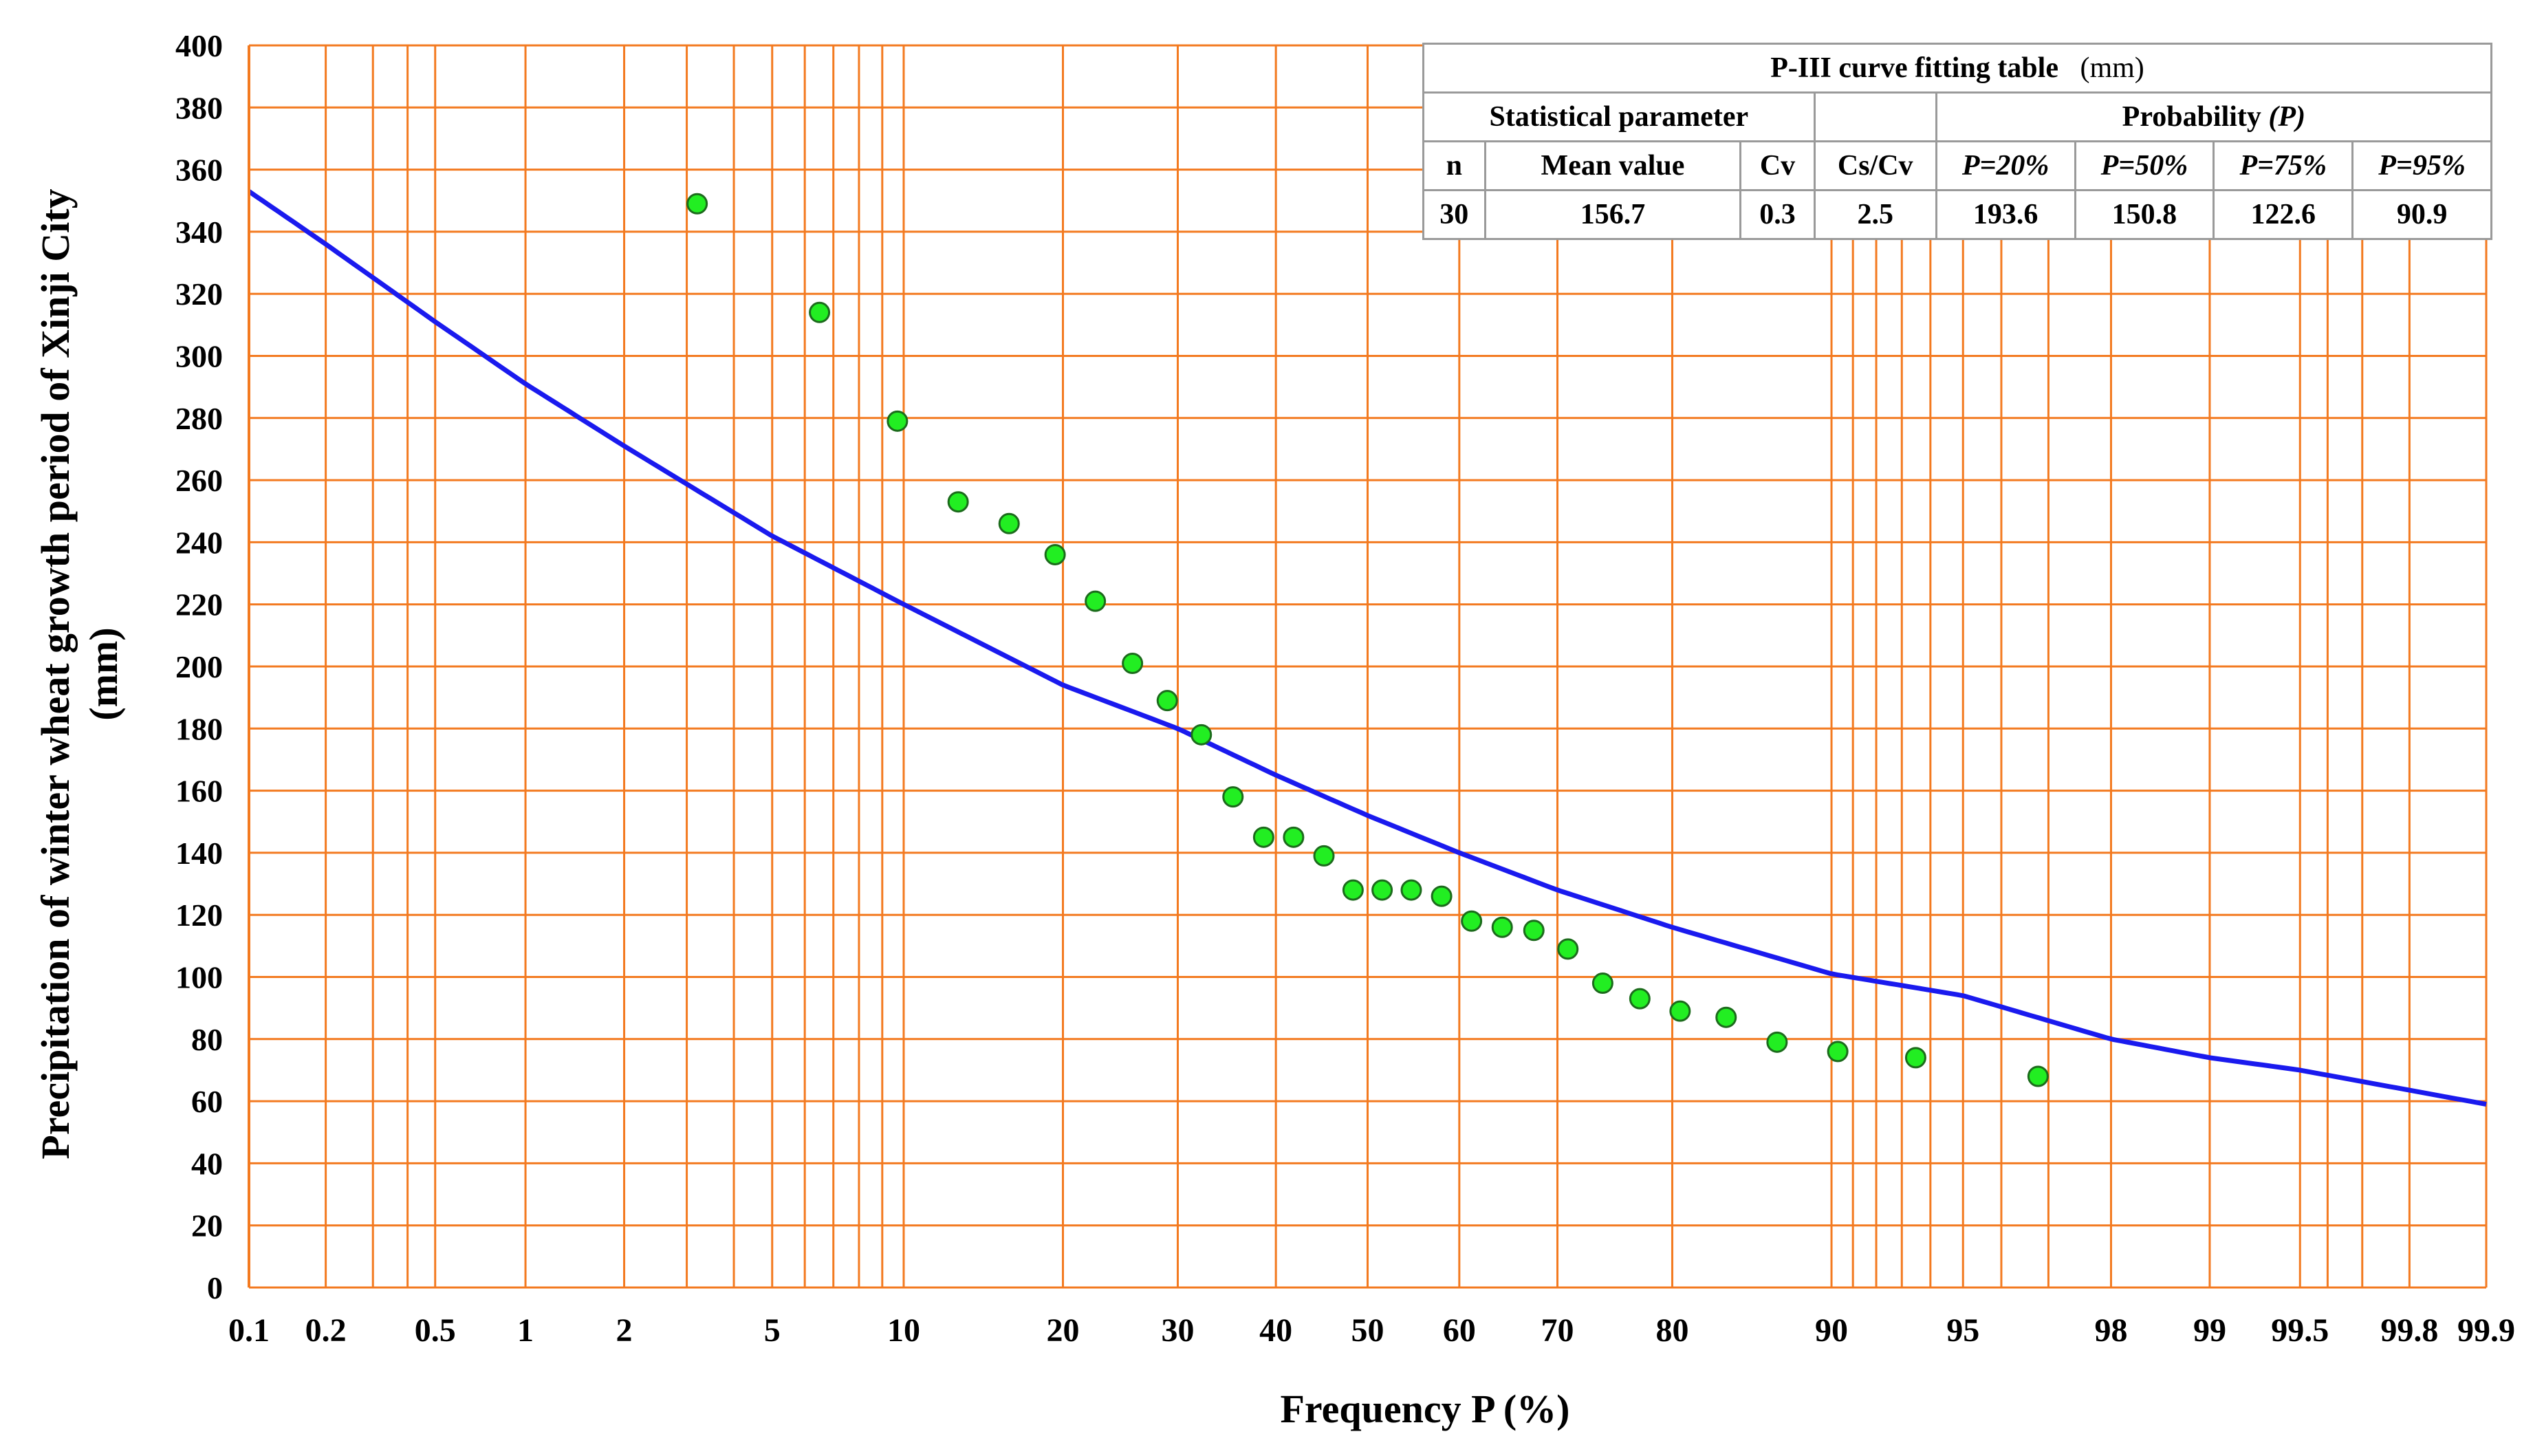 The height and width of the screenshot is (1456, 2544). What do you see at coordinates (1367, 1330) in the screenshot?
I see `x-tick-label: 50` at bounding box center [1367, 1330].